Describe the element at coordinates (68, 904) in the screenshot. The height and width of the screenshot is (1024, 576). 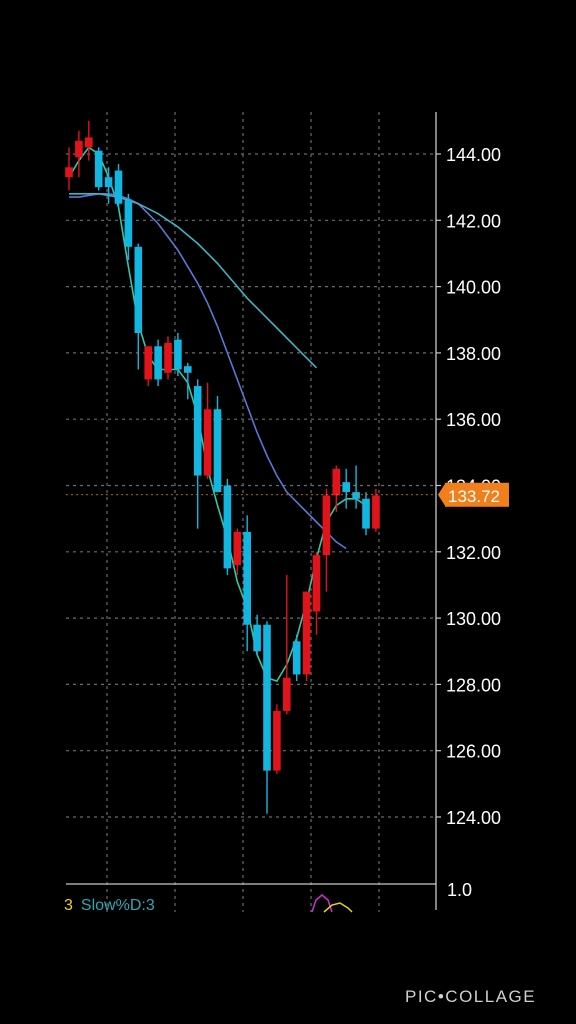
I see `indicator-label-prefix: 3` at that location.